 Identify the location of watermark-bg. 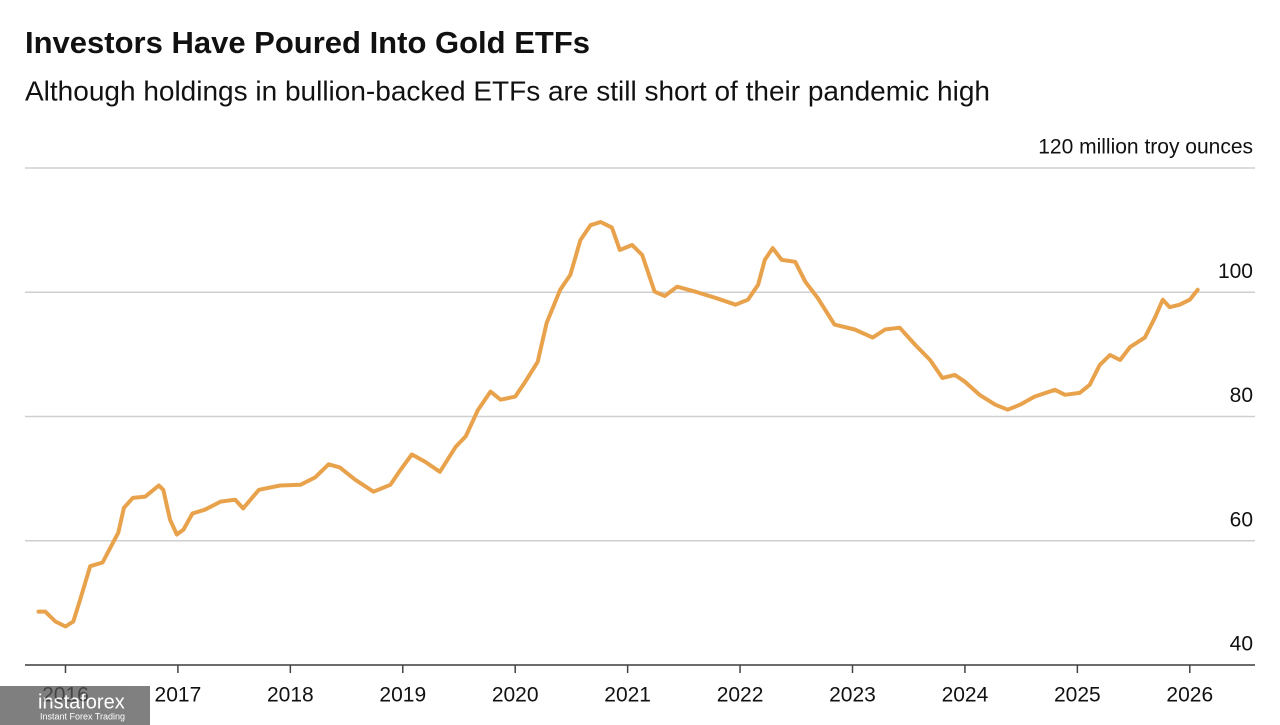
(75, 705).